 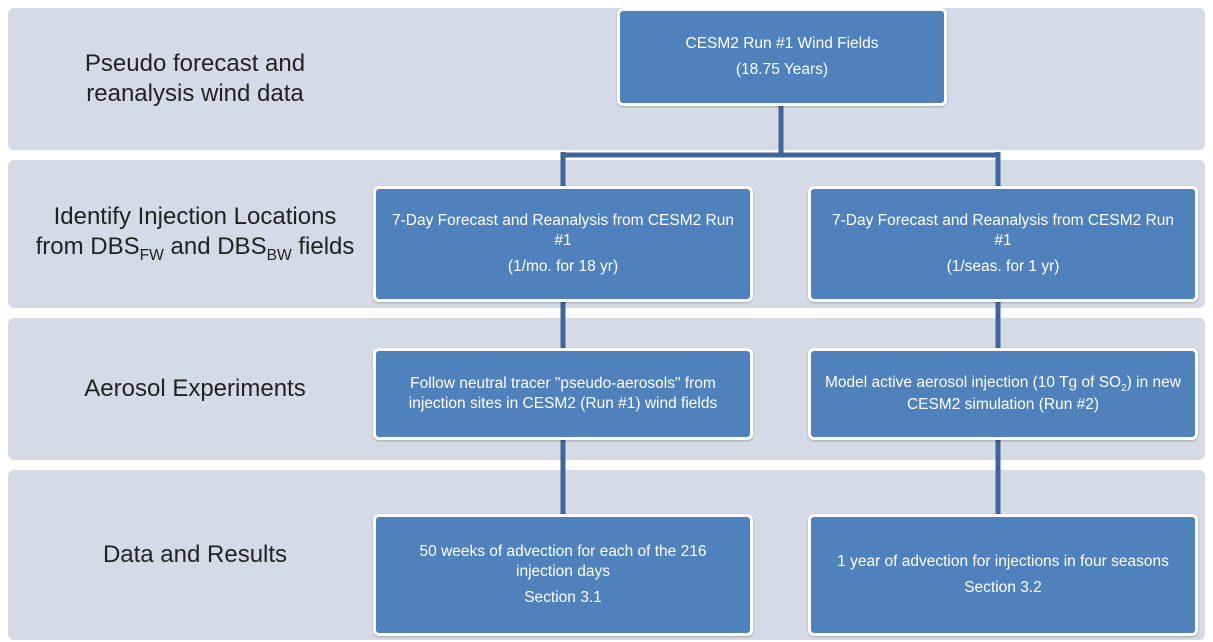 I want to click on text-run: Section 3.2, so click(x=1003, y=587).